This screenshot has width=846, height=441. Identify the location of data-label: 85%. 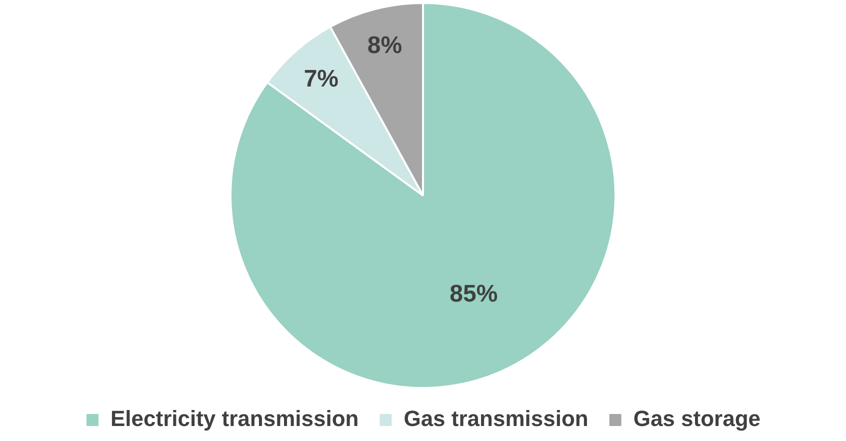
(474, 294).